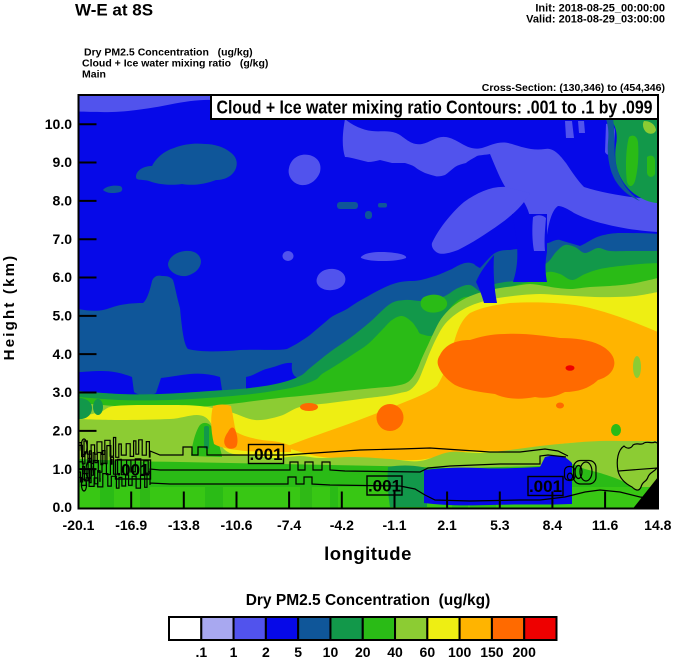  Describe the element at coordinates (657, 525) in the screenshot. I see `svg-text: 14.8` at that location.